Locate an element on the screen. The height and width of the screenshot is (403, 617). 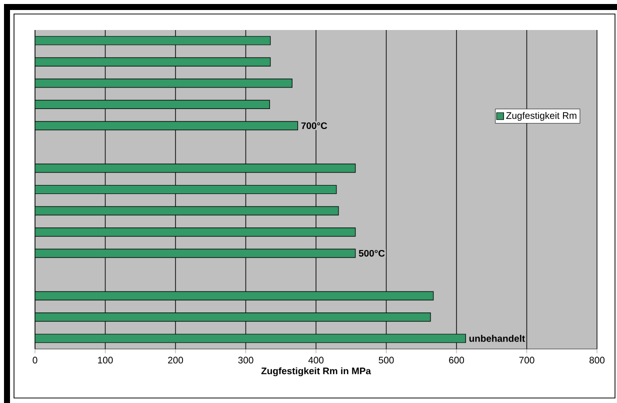
x-tick-label: 700 is located at coordinates (526, 360).